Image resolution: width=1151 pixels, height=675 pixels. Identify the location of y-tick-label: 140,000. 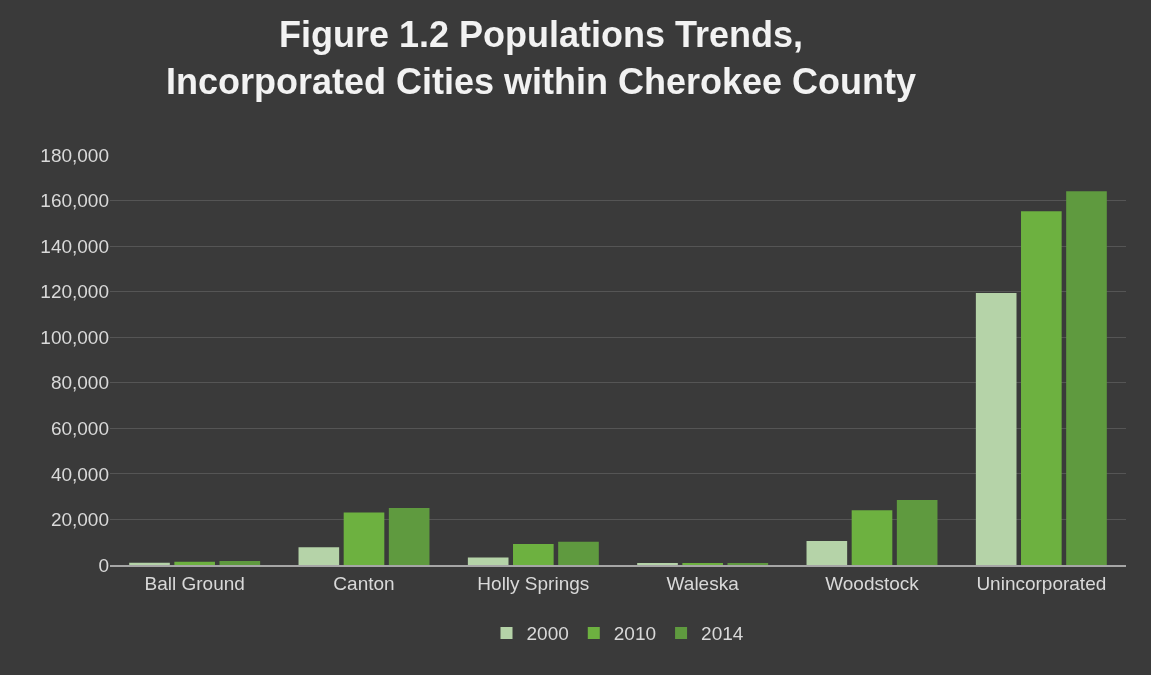
(74, 246).